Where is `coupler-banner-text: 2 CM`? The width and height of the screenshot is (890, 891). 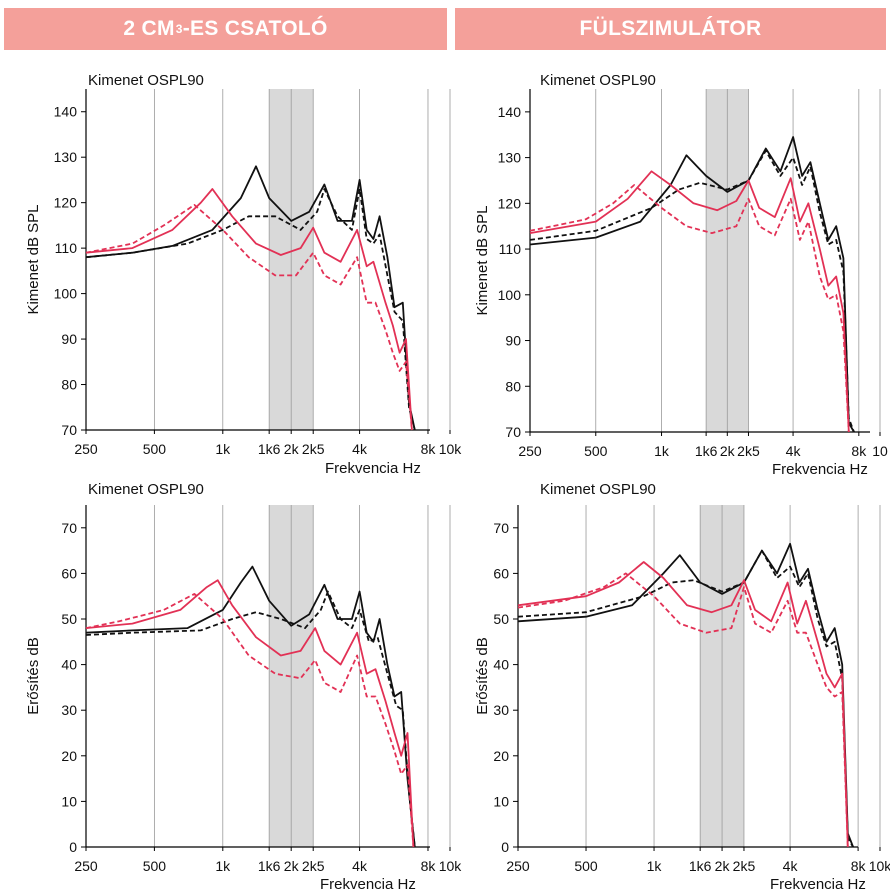
coupler-banner-text: 2 CM is located at coordinates (149, 28).